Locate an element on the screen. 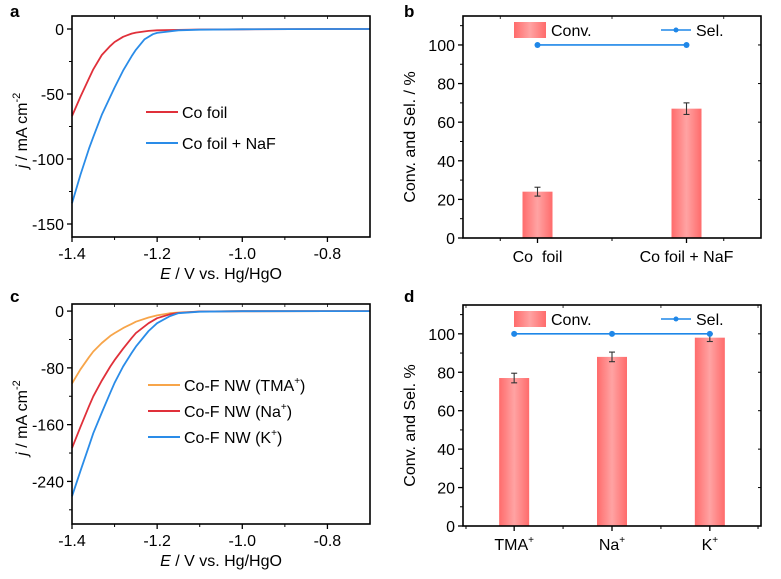 The width and height of the screenshot is (781, 579). x-category-text: TMA is located at coordinates (511, 545).